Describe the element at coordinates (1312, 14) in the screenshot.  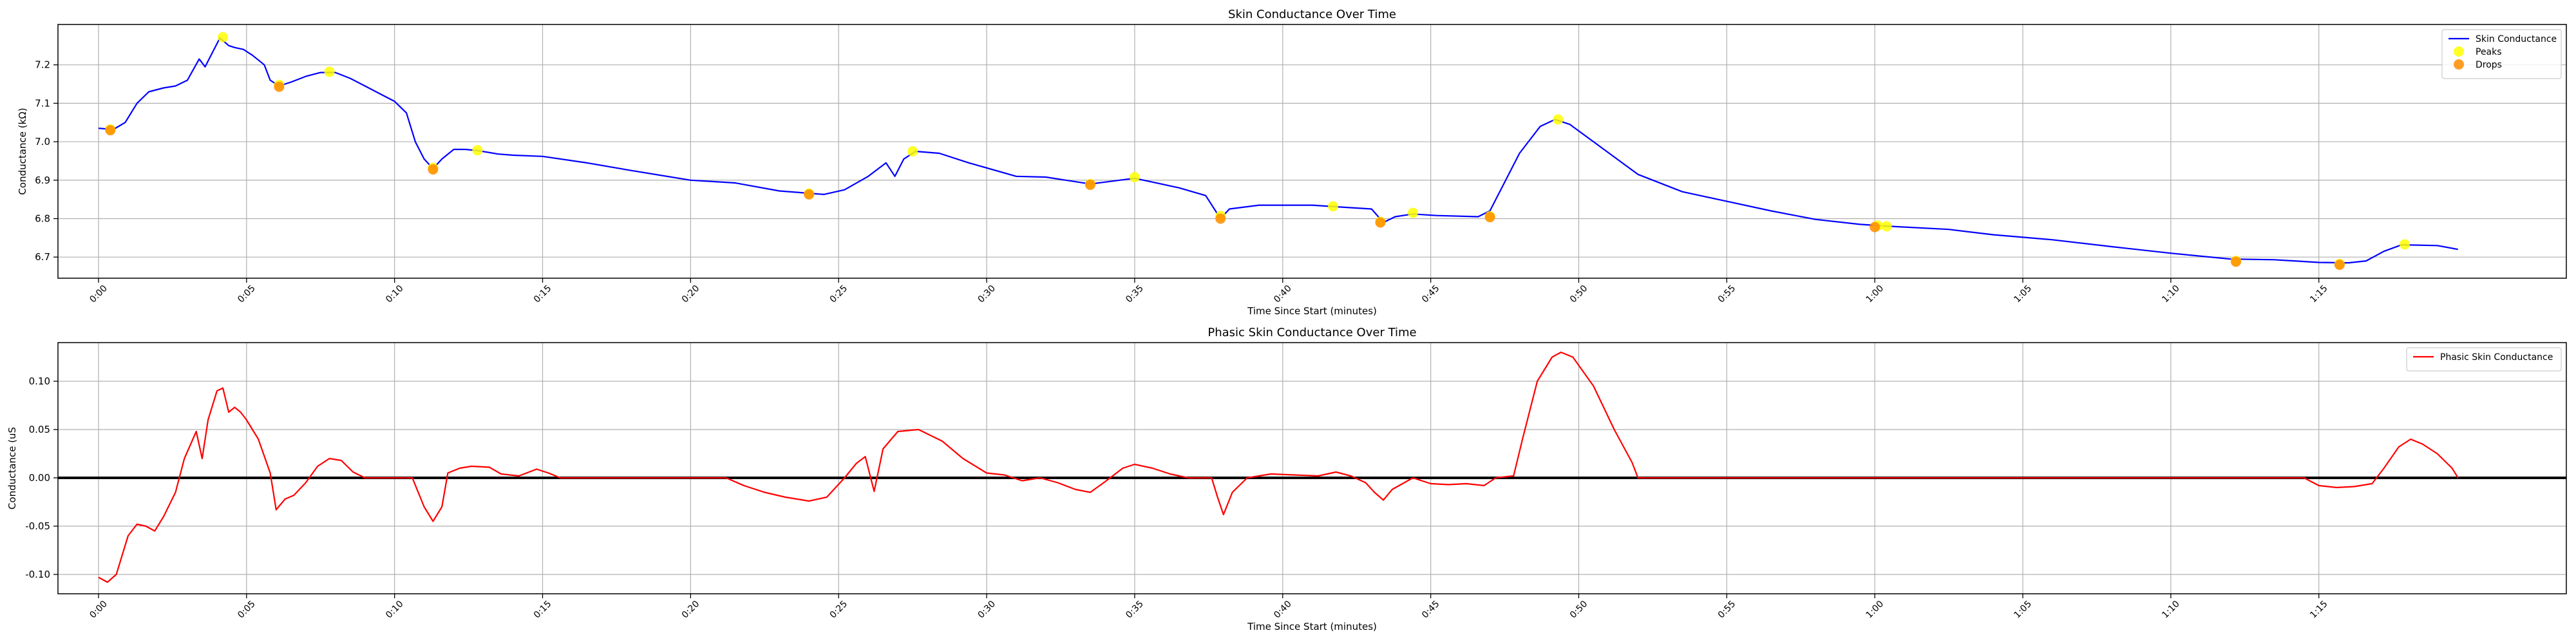
I see `chart-title: Skin Conductance Over Time` at that location.